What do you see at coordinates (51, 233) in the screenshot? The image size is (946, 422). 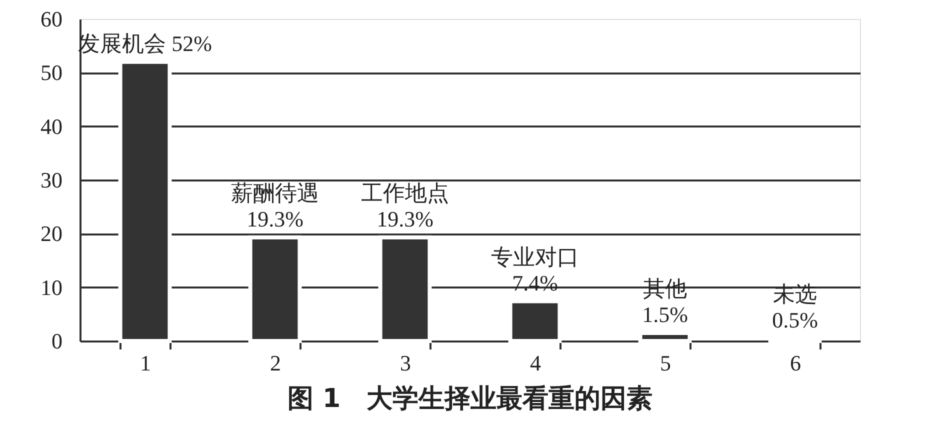 I see `y-tick-label: 20` at bounding box center [51, 233].